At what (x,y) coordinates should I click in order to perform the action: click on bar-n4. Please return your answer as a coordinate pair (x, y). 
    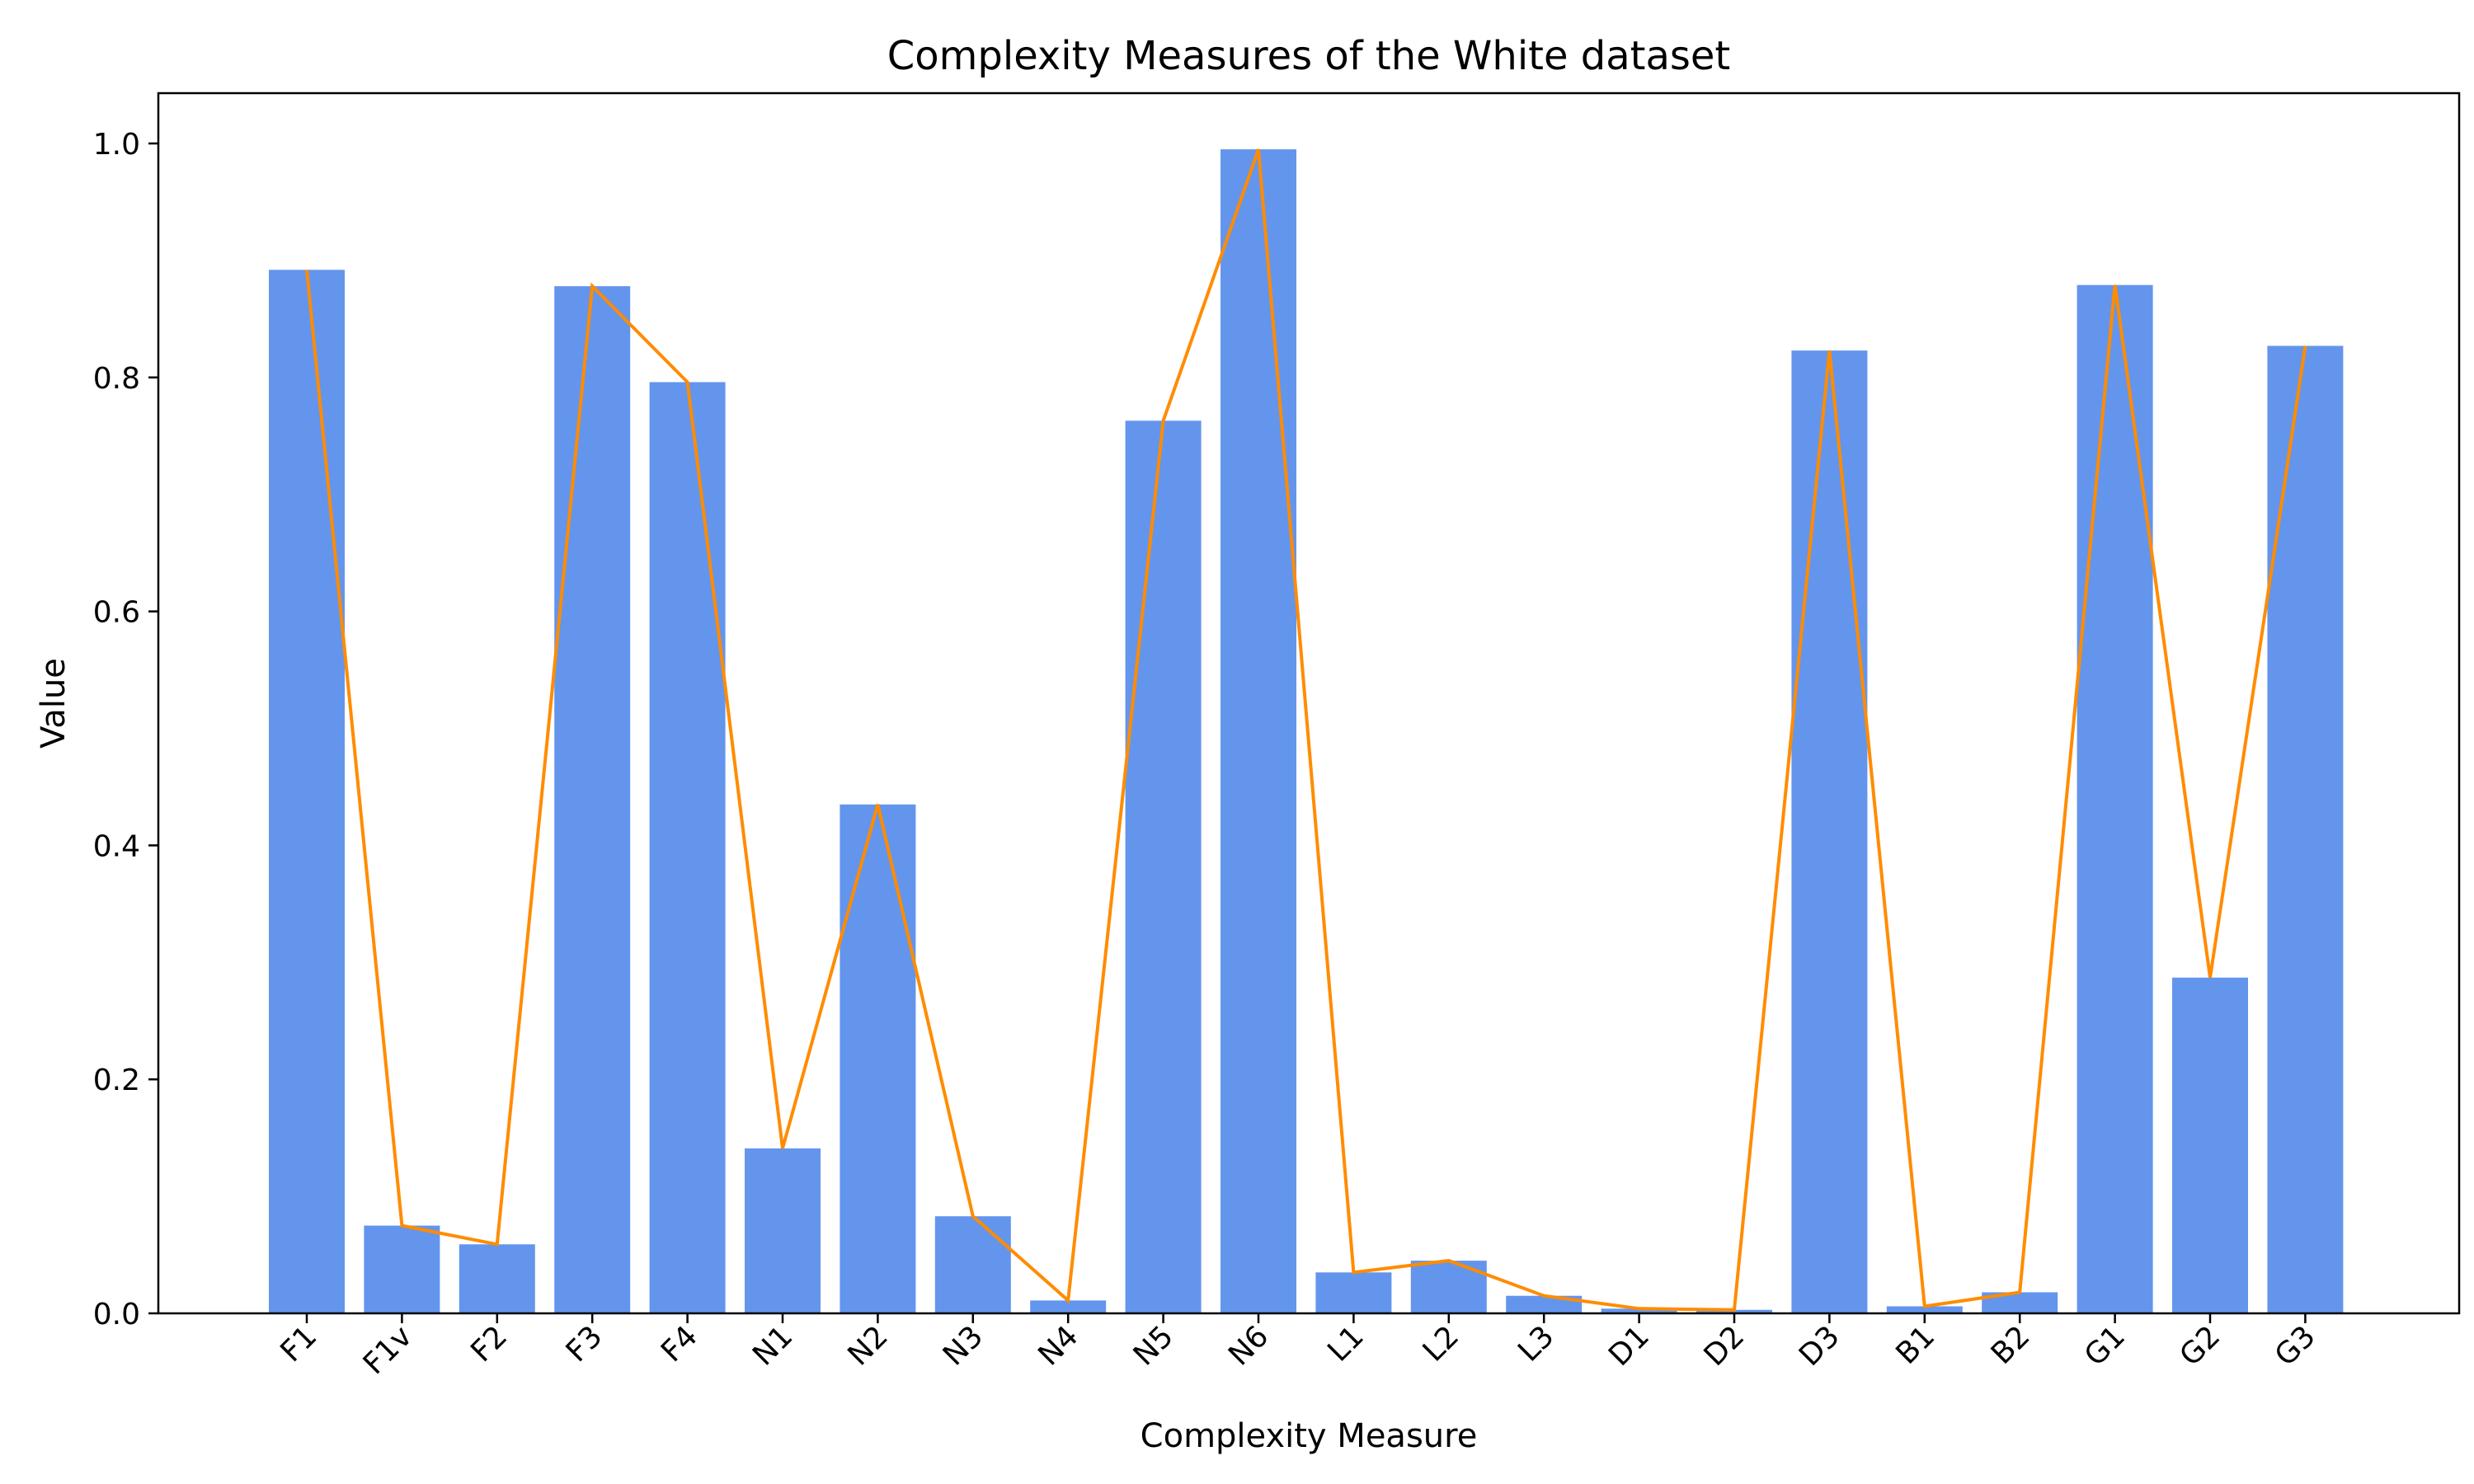
    Looking at the image, I should click on (1068, 1306).